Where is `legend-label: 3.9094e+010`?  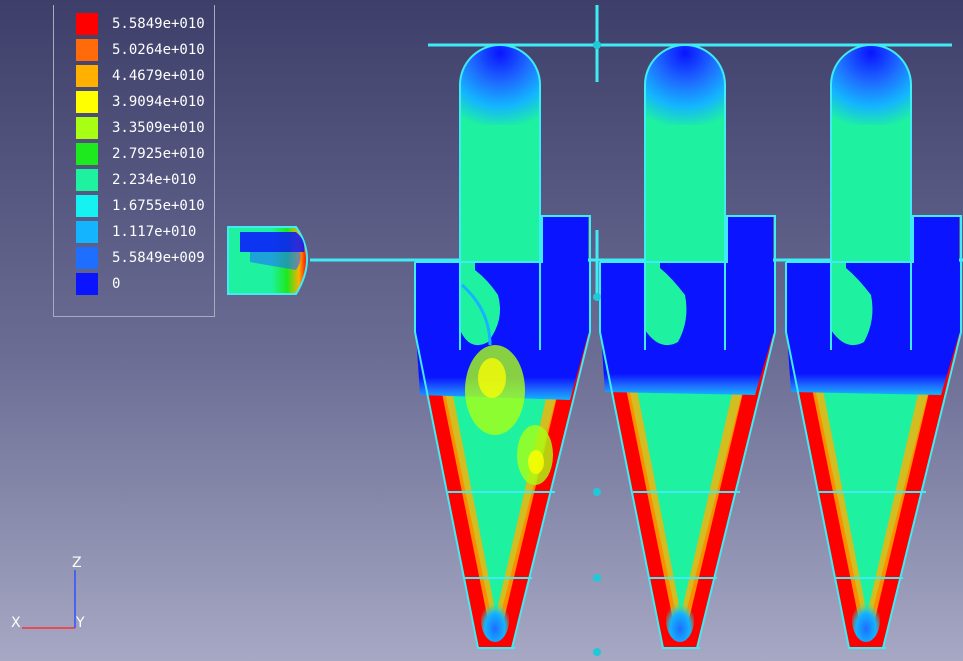 legend-label: 3.9094e+010 is located at coordinates (158, 102).